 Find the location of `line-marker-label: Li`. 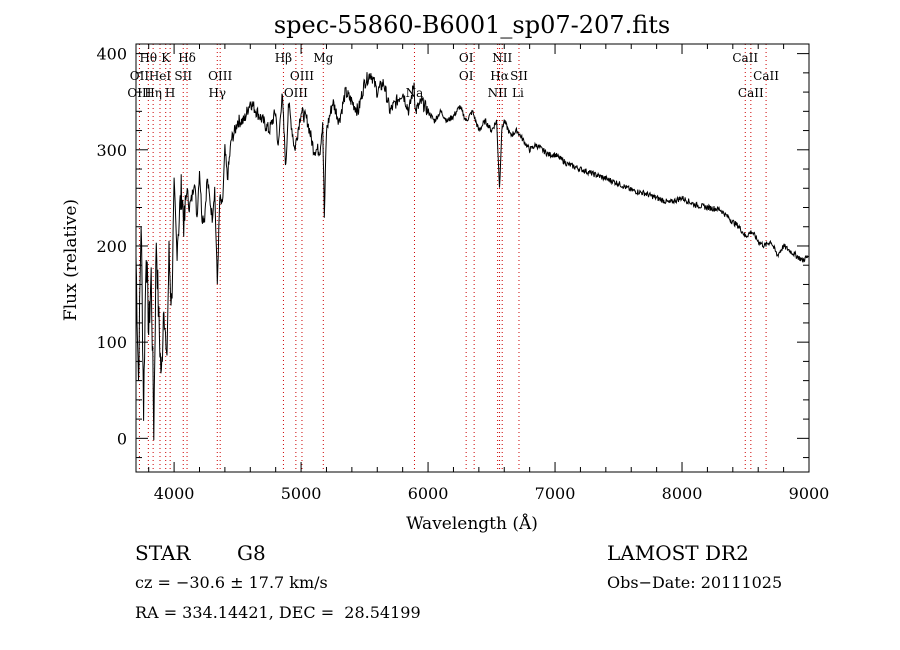

line-marker-label: Li is located at coordinates (518, 93).